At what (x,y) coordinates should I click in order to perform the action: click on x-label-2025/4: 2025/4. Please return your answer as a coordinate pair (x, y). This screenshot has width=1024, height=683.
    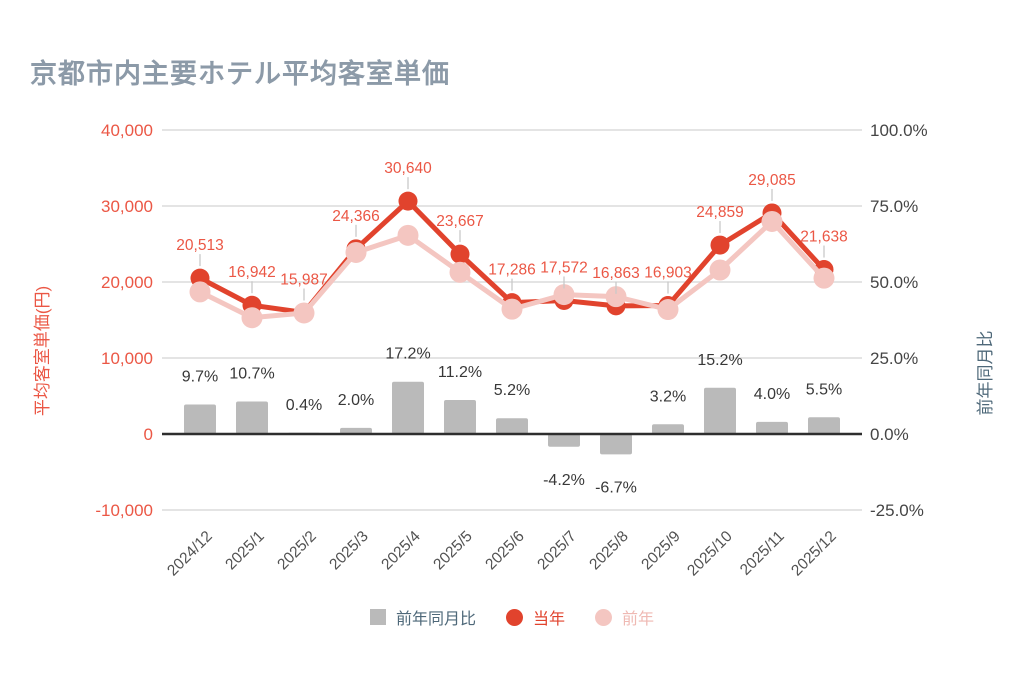
    Looking at the image, I should click on (401, 551).